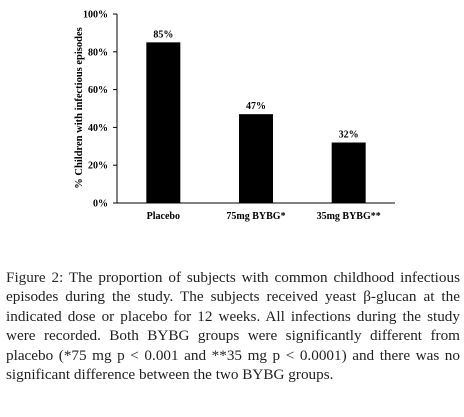 The width and height of the screenshot is (464, 417). What do you see at coordinates (98, 128) in the screenshot?
I see `y-tick-label: 40%` at bounding box center [98, 128].